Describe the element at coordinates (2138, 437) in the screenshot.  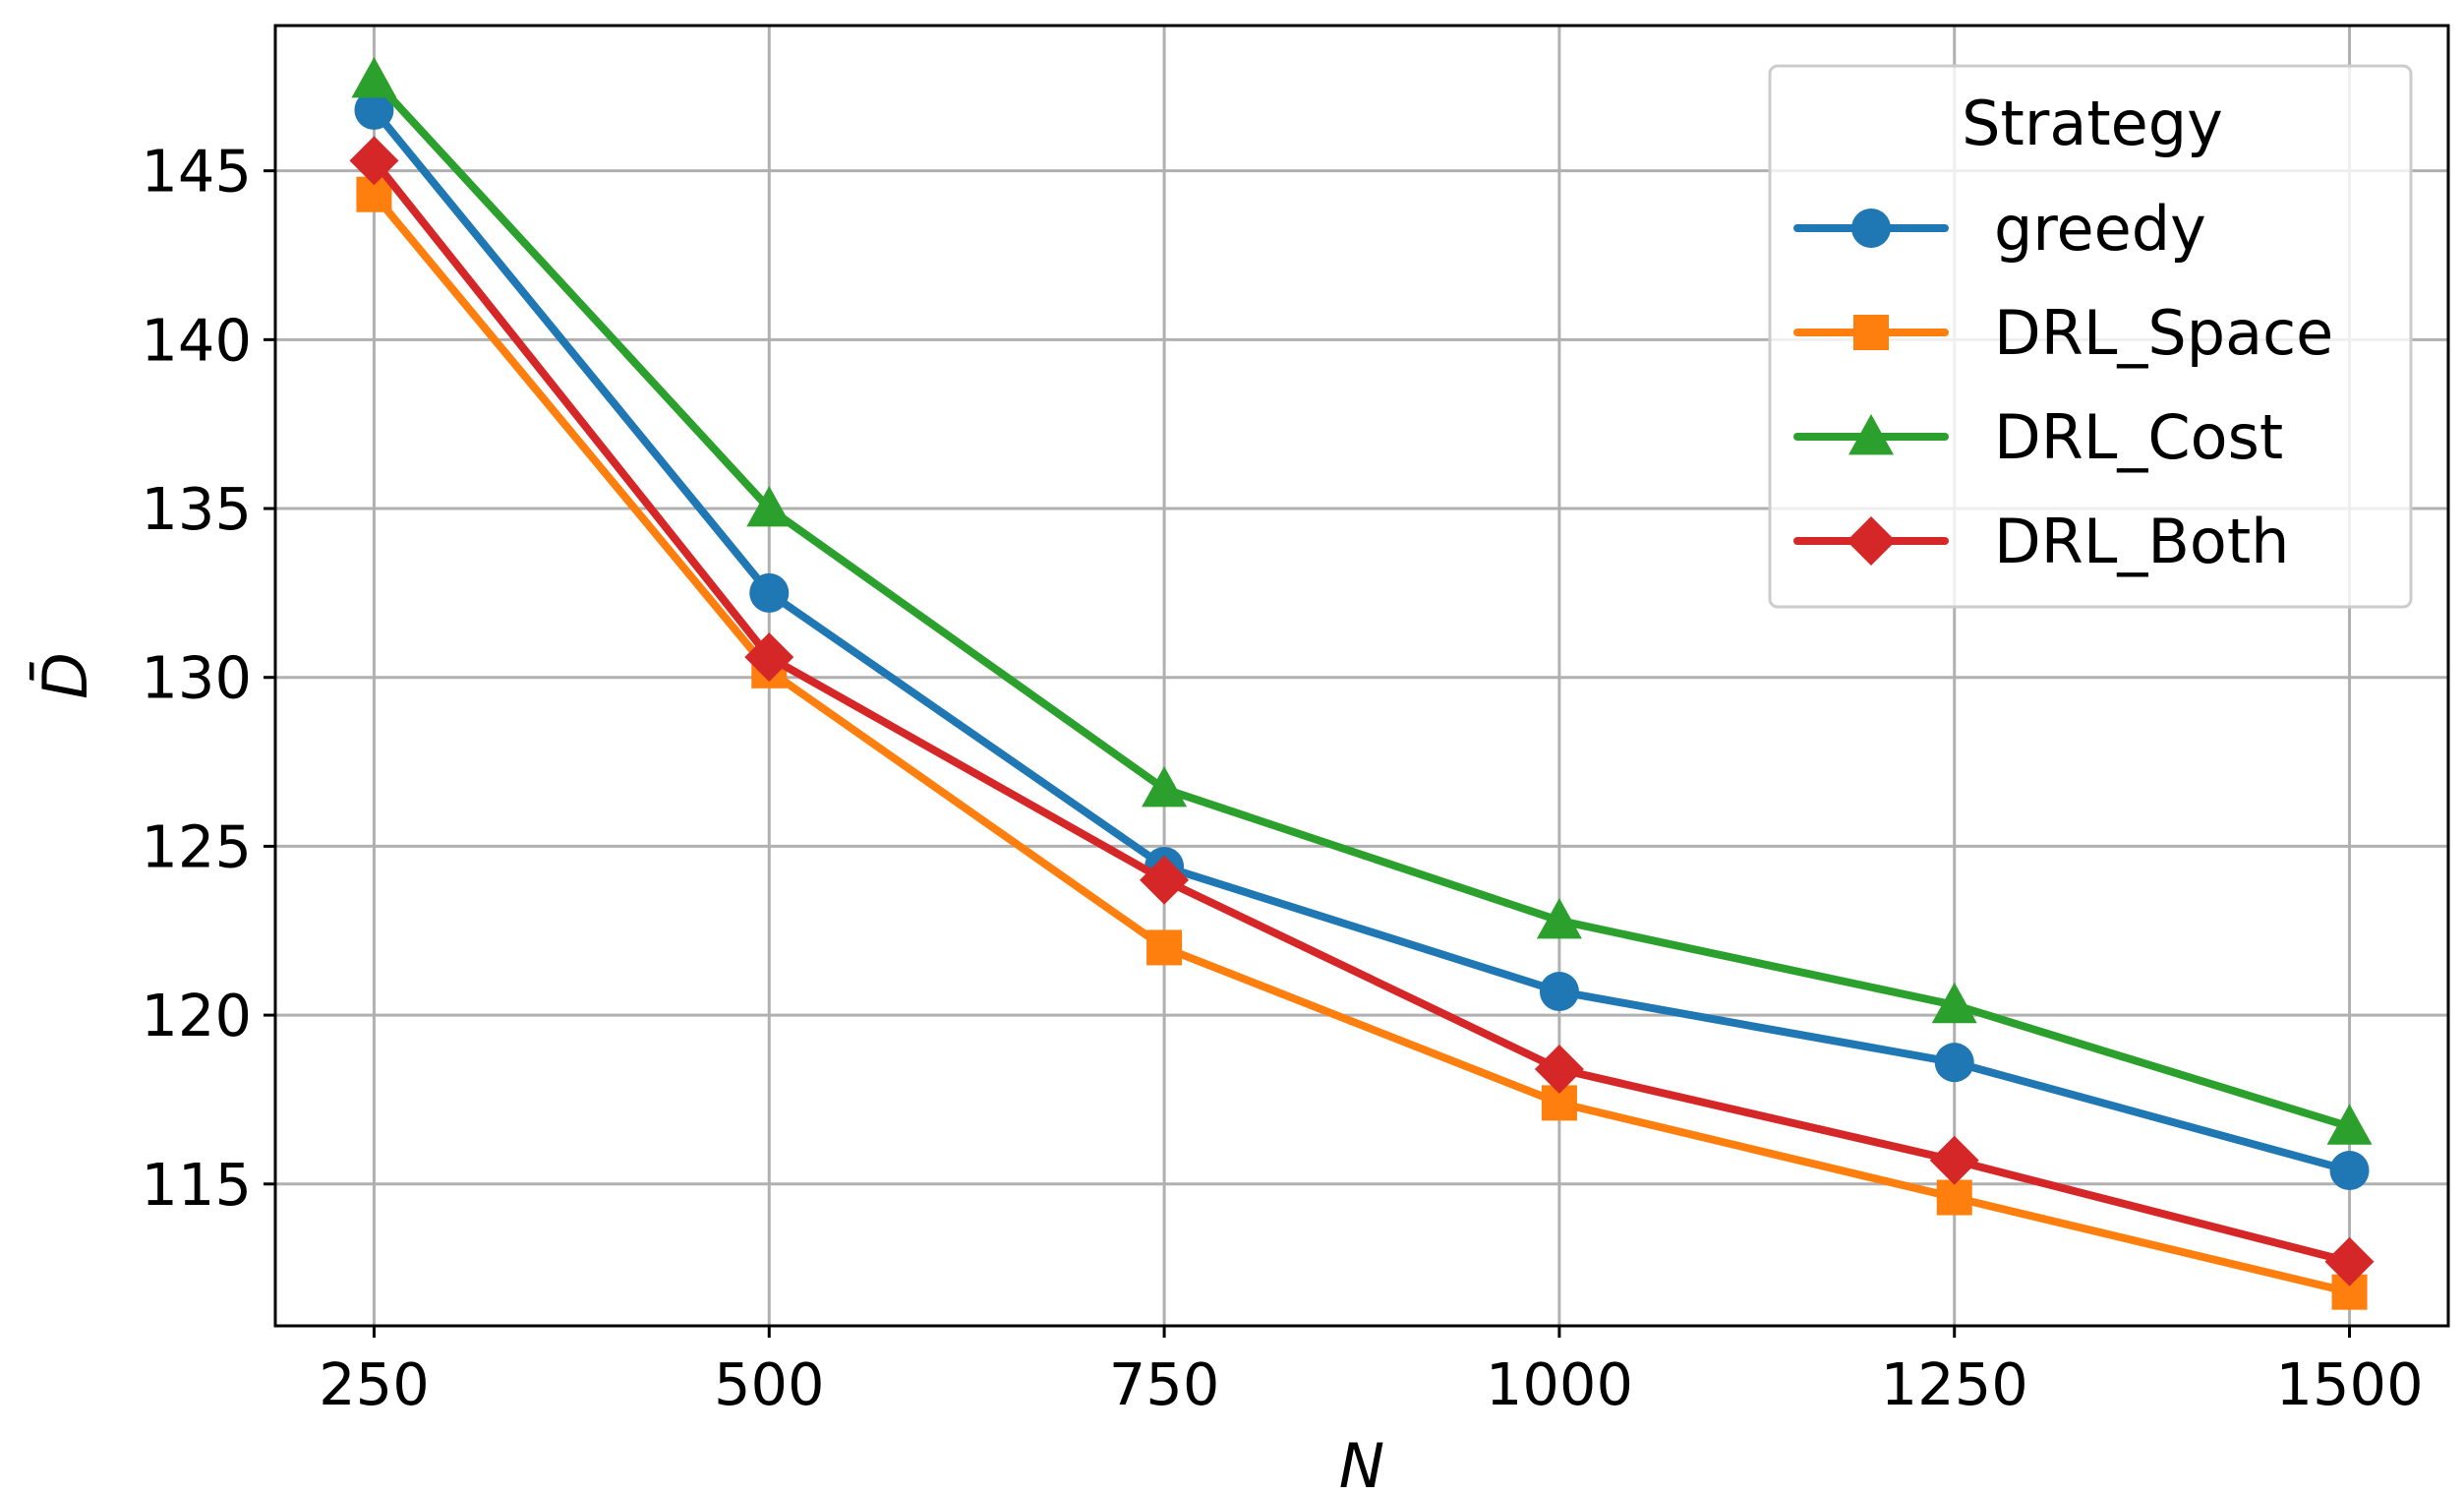
I see `legend-label: DRL_Cost` at that location.